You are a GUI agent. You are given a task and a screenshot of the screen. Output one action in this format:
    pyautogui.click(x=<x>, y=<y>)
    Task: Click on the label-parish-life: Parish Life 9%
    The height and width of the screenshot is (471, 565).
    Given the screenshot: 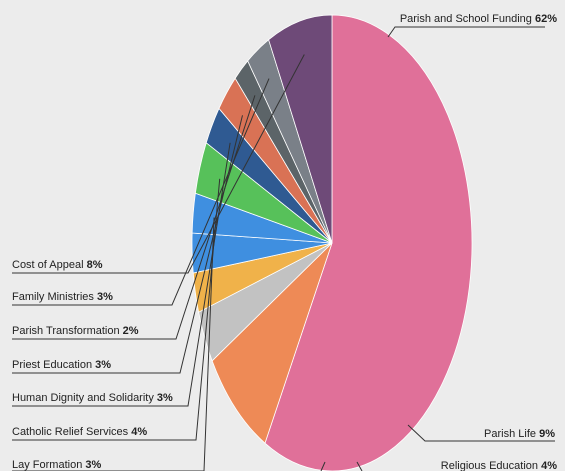 What is the action you would take?
    pyautogui.click(x=519, y=434)
    